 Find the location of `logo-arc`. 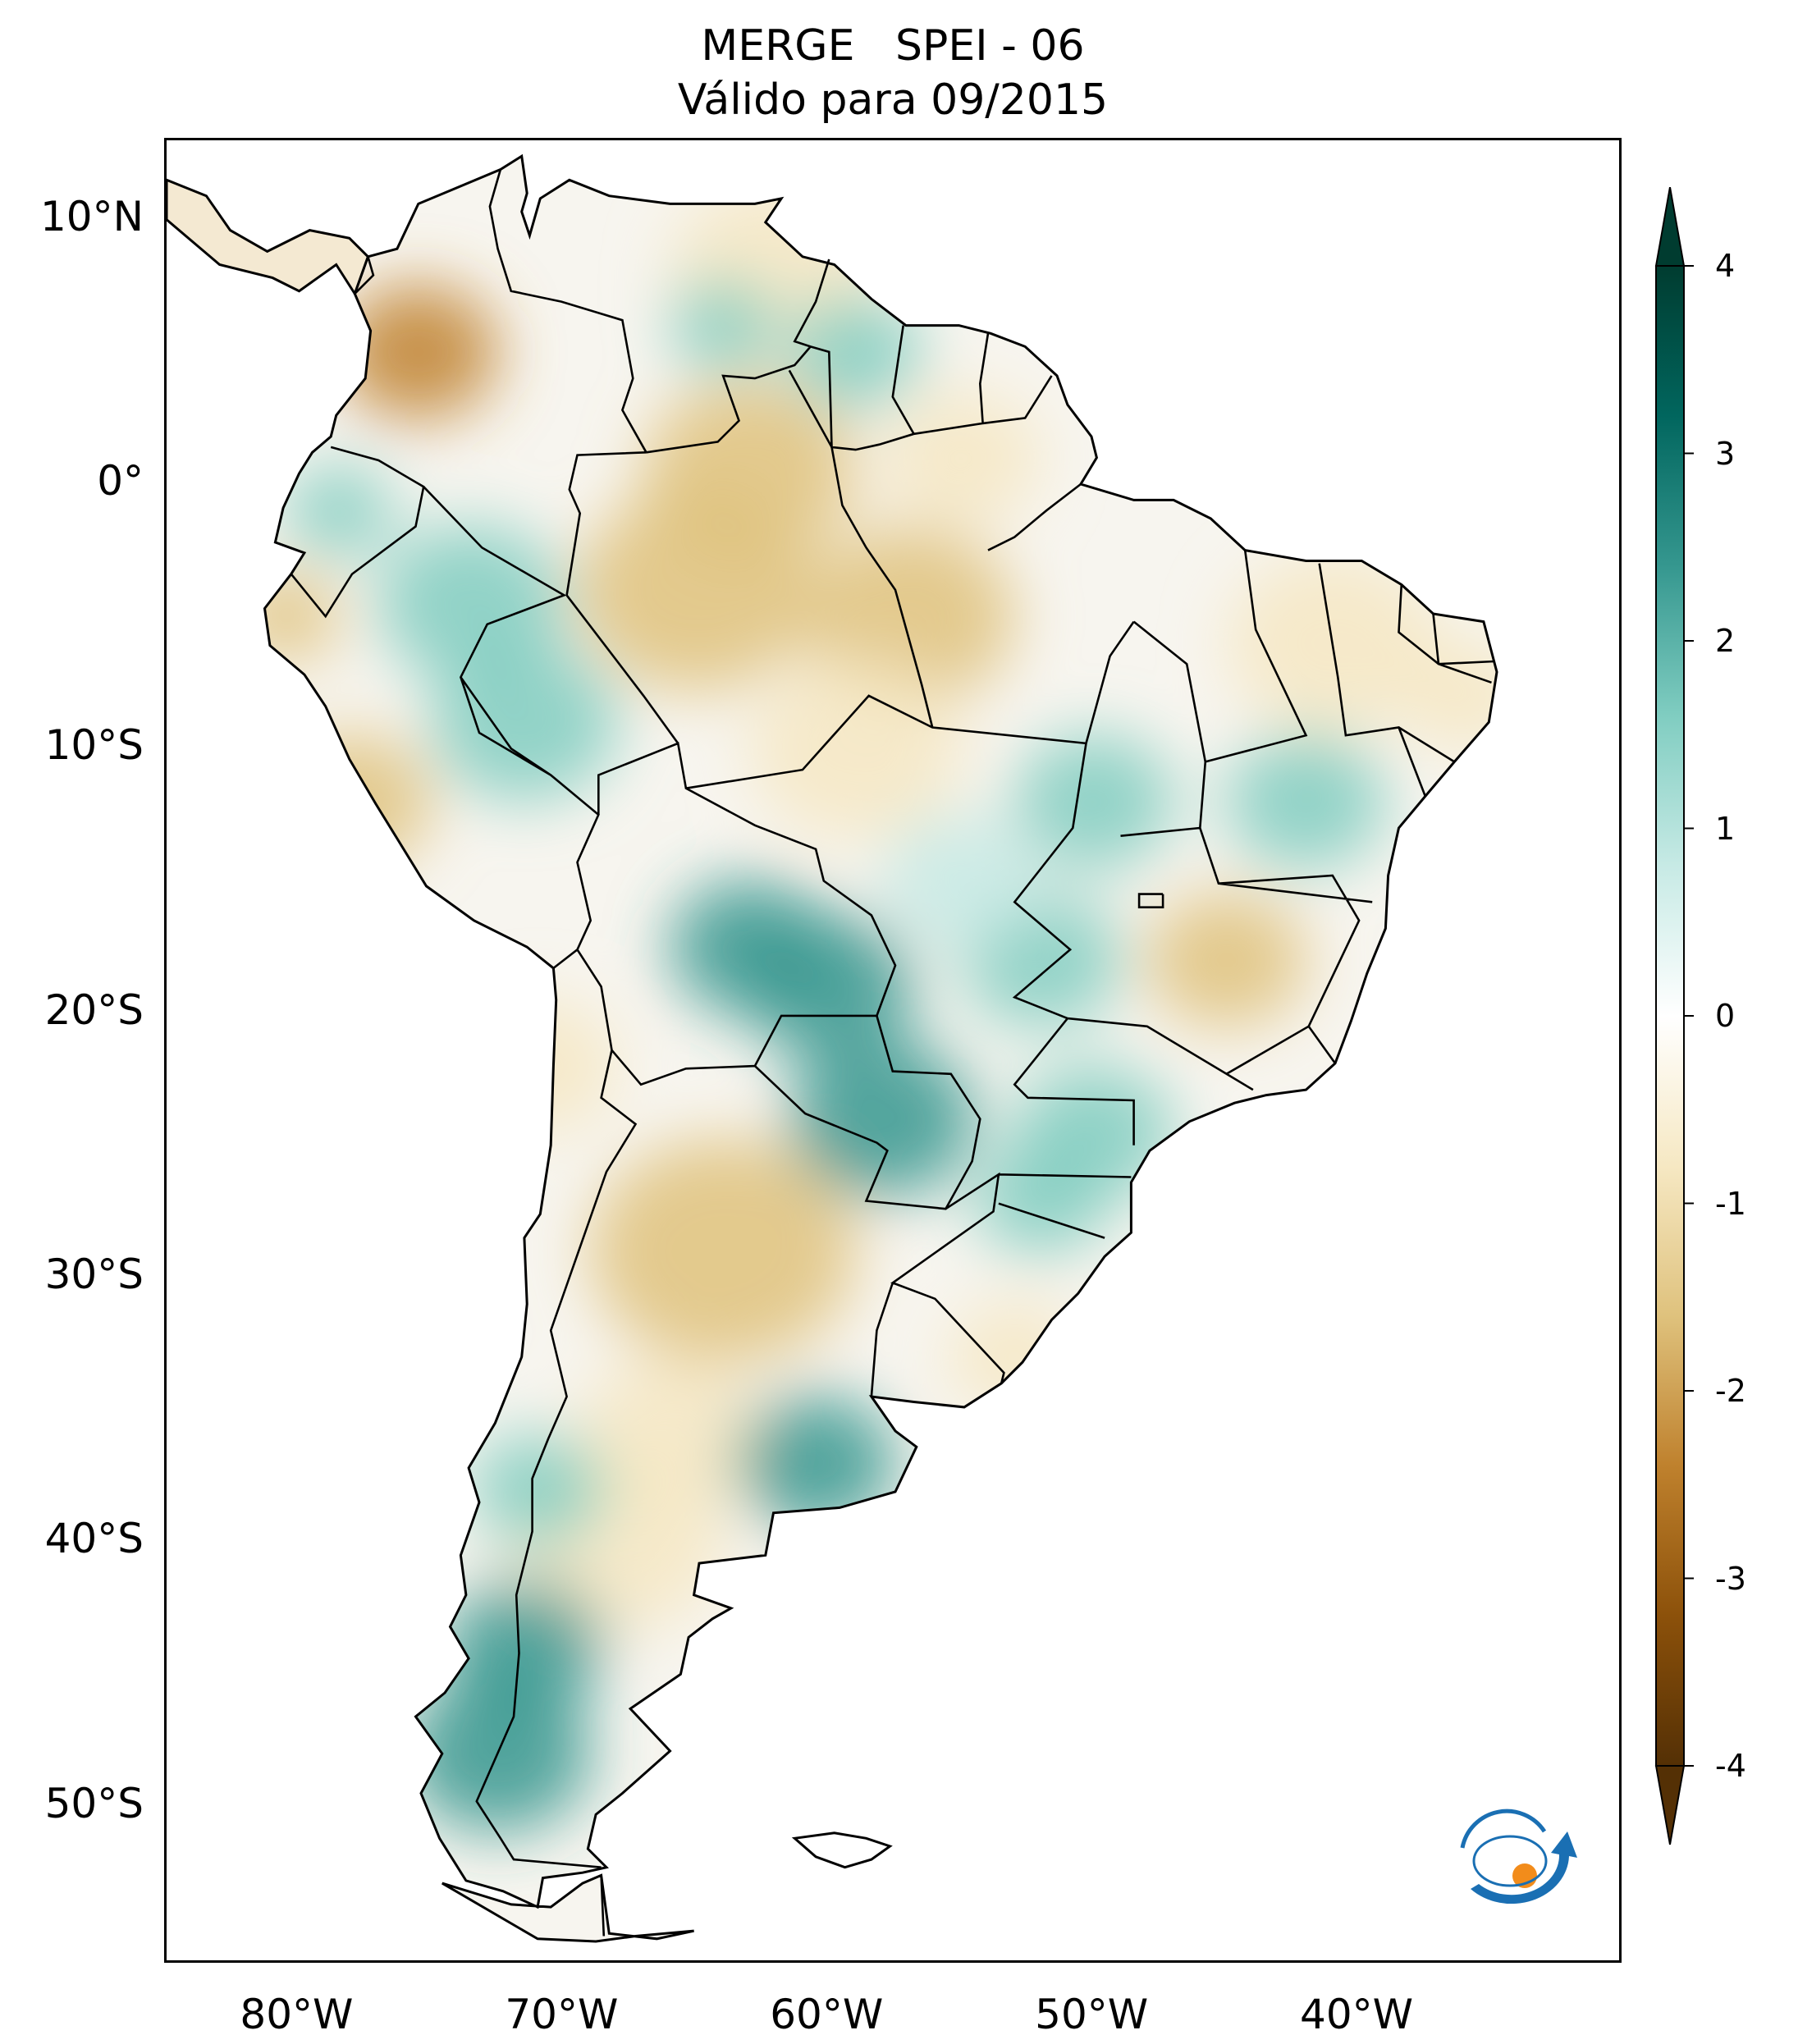

logo-arc is located at coordinates (1524, 1868).